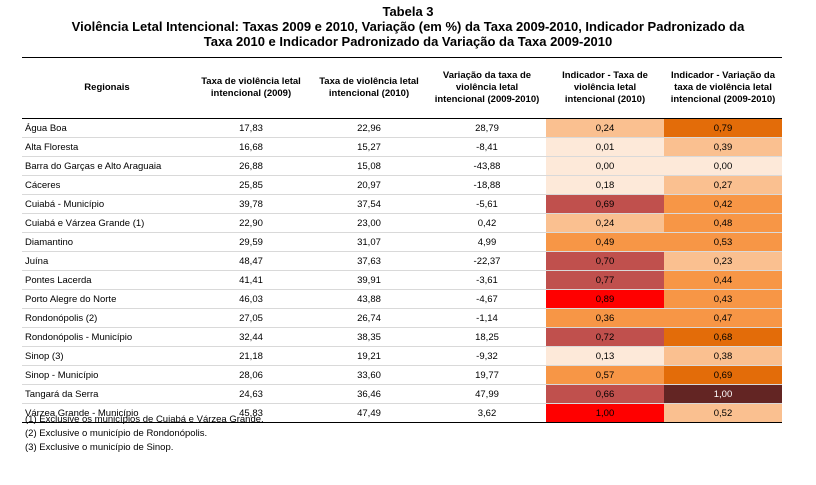  Describe the element at coordinates (251, 375) in the screenshot. I see `cell-taxa-2009: 28,06` at that location.